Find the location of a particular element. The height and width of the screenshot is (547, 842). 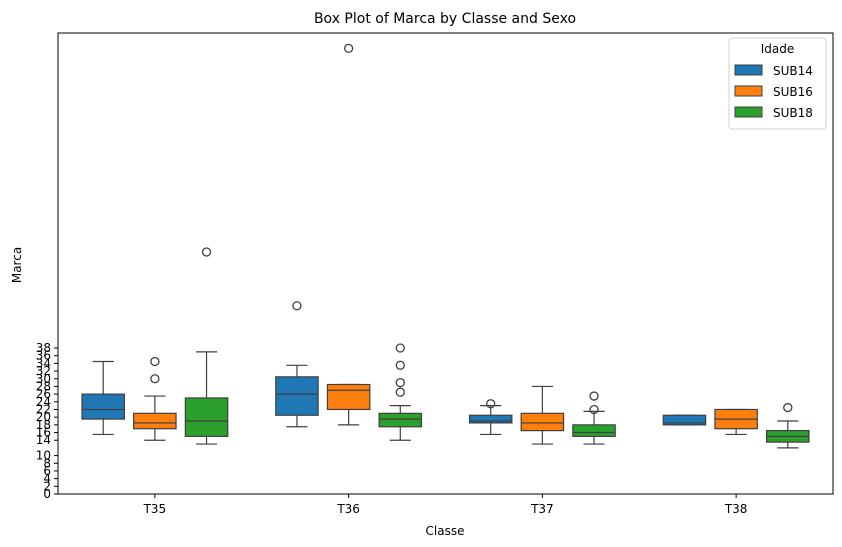

box-SUB18-T37 is located at coordinates (594, 430).